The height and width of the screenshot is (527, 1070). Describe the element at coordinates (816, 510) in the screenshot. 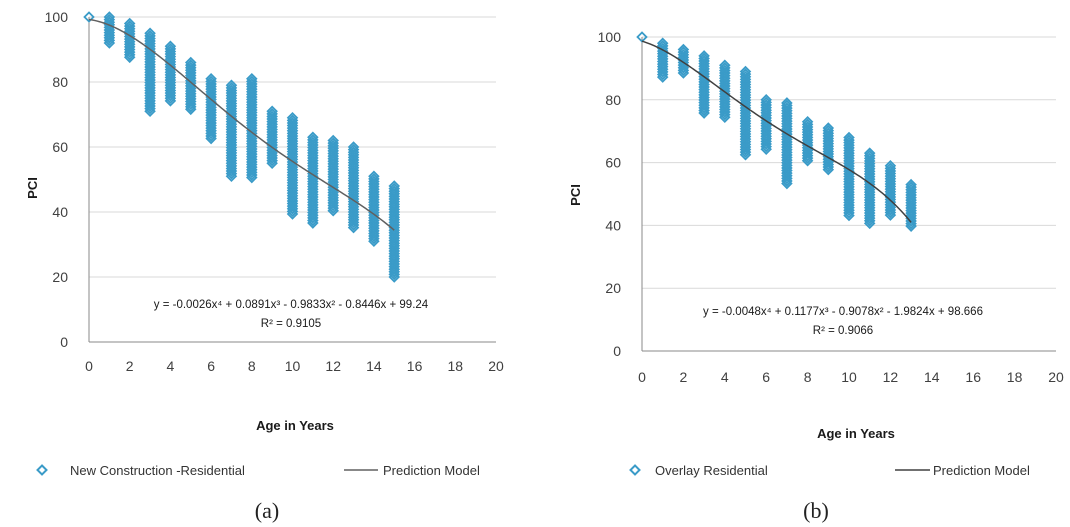

I see `chart-b-panel-label: (b)` at that location.